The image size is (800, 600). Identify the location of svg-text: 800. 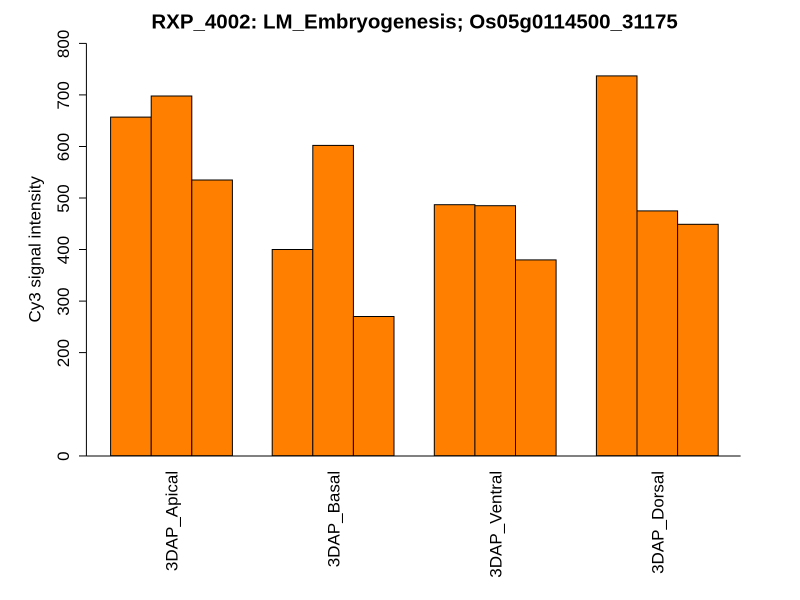
(63, 44).